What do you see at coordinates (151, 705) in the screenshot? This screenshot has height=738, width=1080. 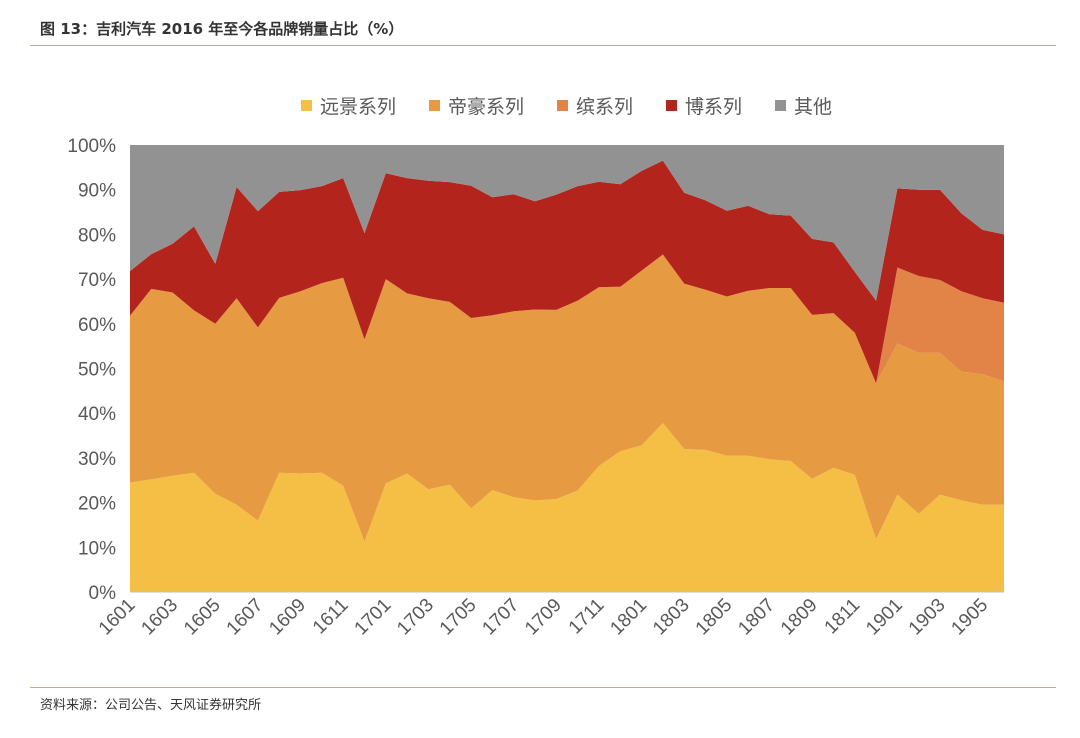 I see `source-note: 资料来源：公司公告、天风证券研究所` at bounding box center [151, 705].